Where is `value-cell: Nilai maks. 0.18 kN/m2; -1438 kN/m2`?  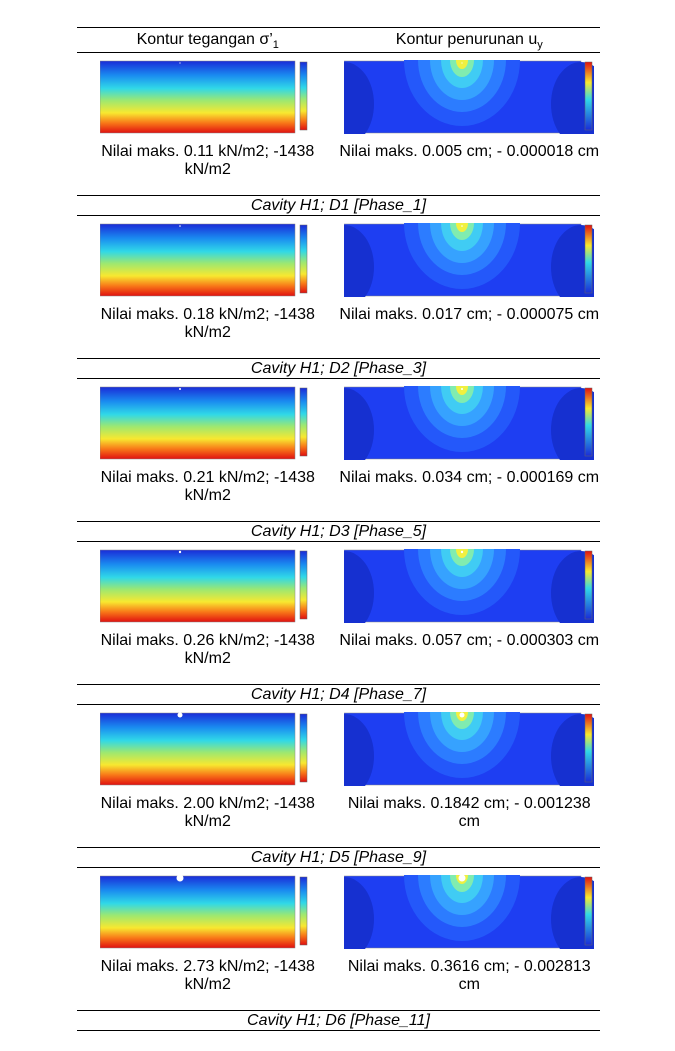
value-cell: Nilai maks. 0.18 kN/m2; -1438 kN/m2 is located at coordinates (207, 323).